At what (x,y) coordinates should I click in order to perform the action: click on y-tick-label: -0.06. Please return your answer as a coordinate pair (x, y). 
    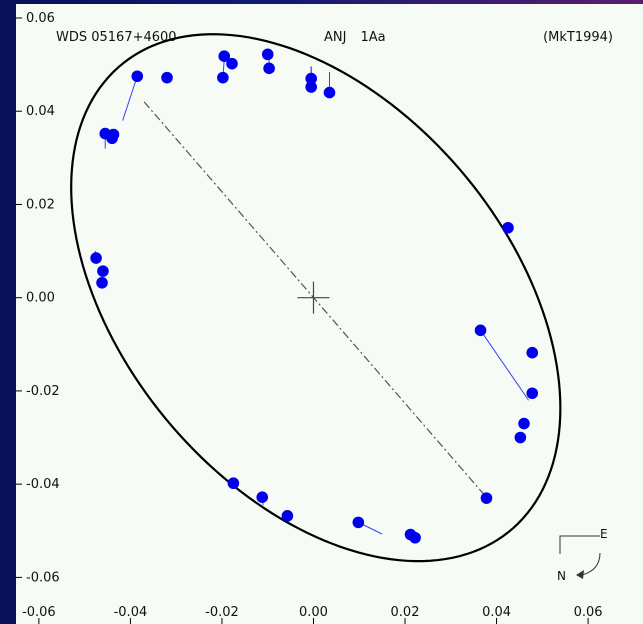
    Looking at the image, I should click on (43, 577).